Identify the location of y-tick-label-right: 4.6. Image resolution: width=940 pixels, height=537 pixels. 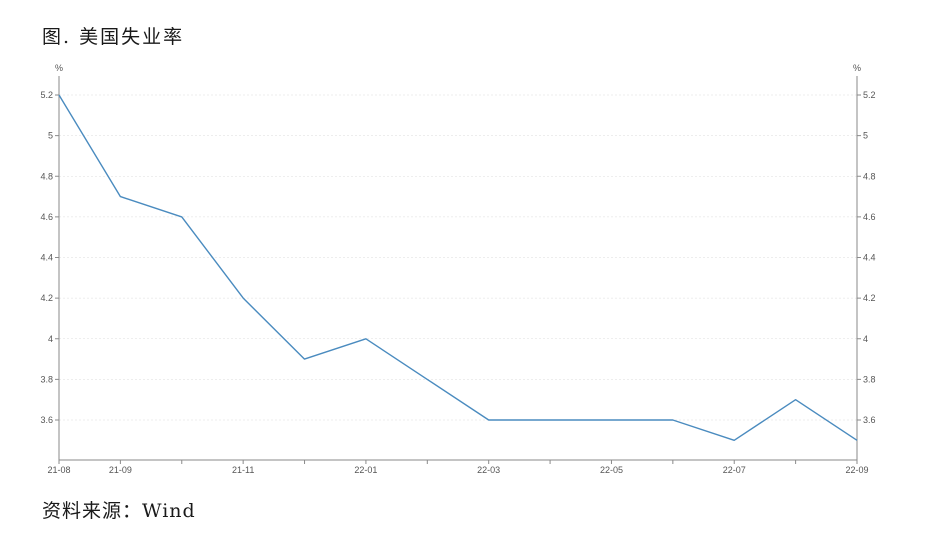
(869, 217).